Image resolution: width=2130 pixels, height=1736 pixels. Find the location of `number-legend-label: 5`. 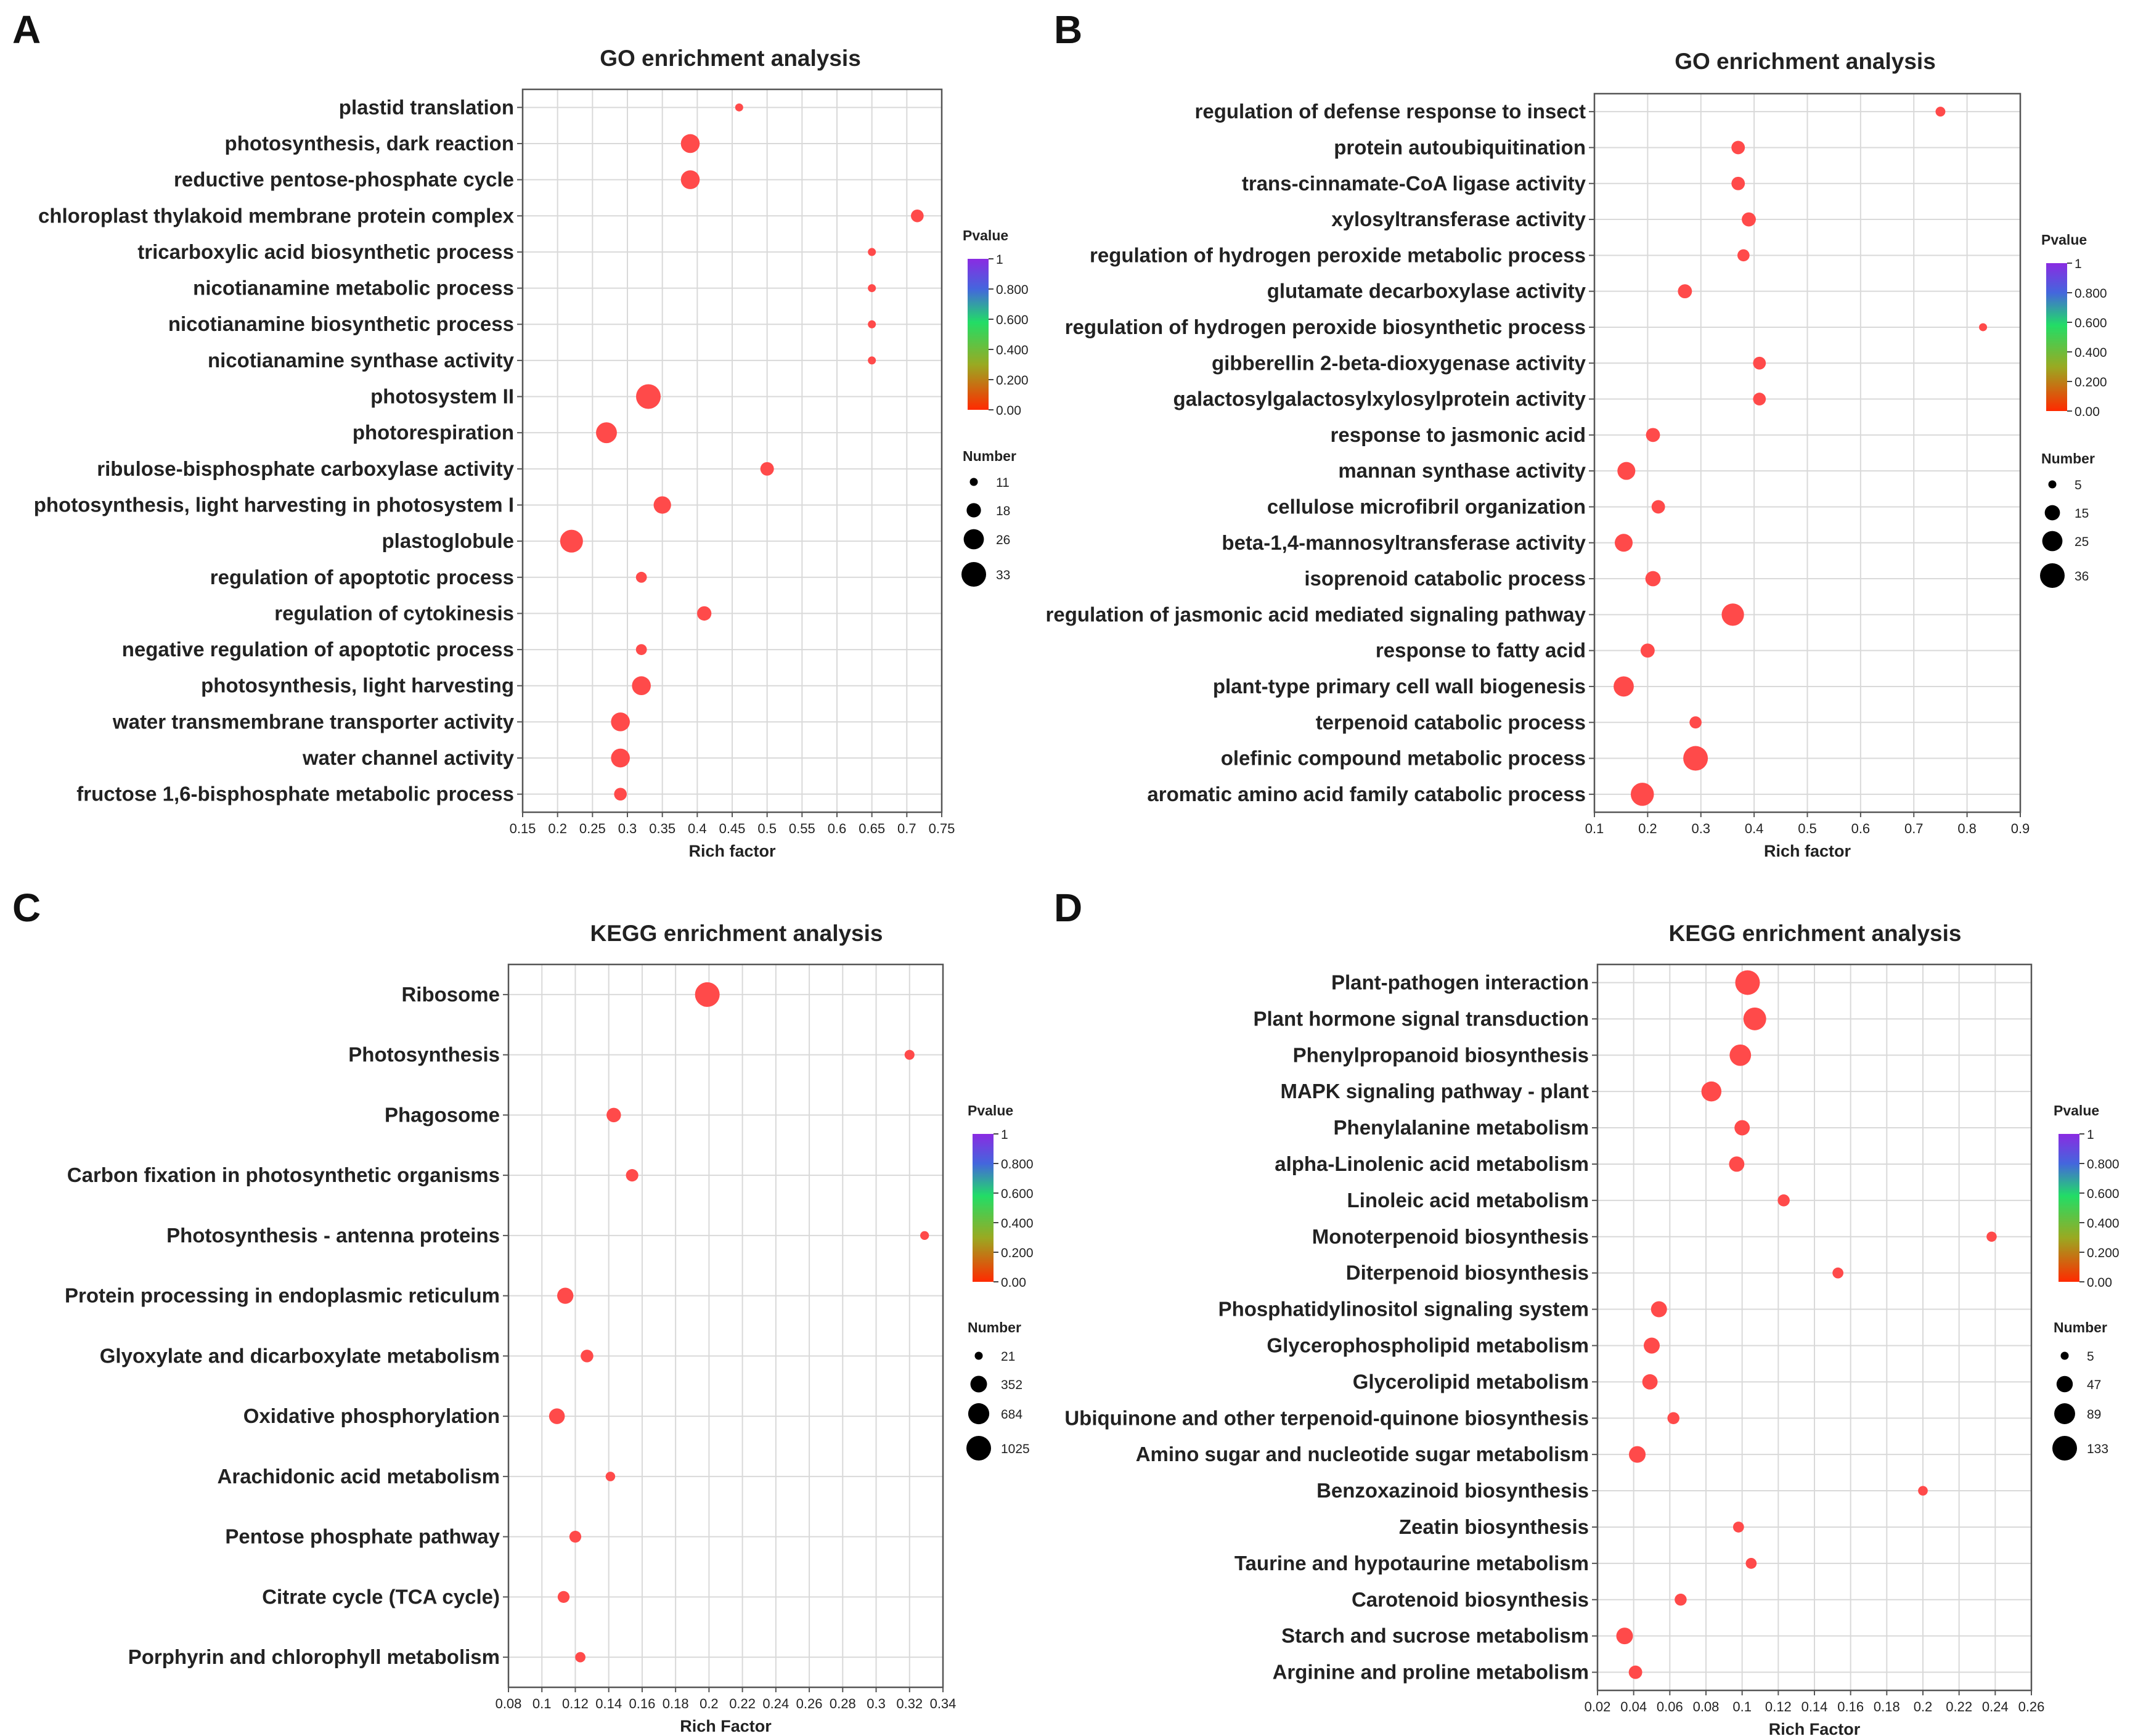

number-legend-label: 5 is located at coordinates (2090, 1357).